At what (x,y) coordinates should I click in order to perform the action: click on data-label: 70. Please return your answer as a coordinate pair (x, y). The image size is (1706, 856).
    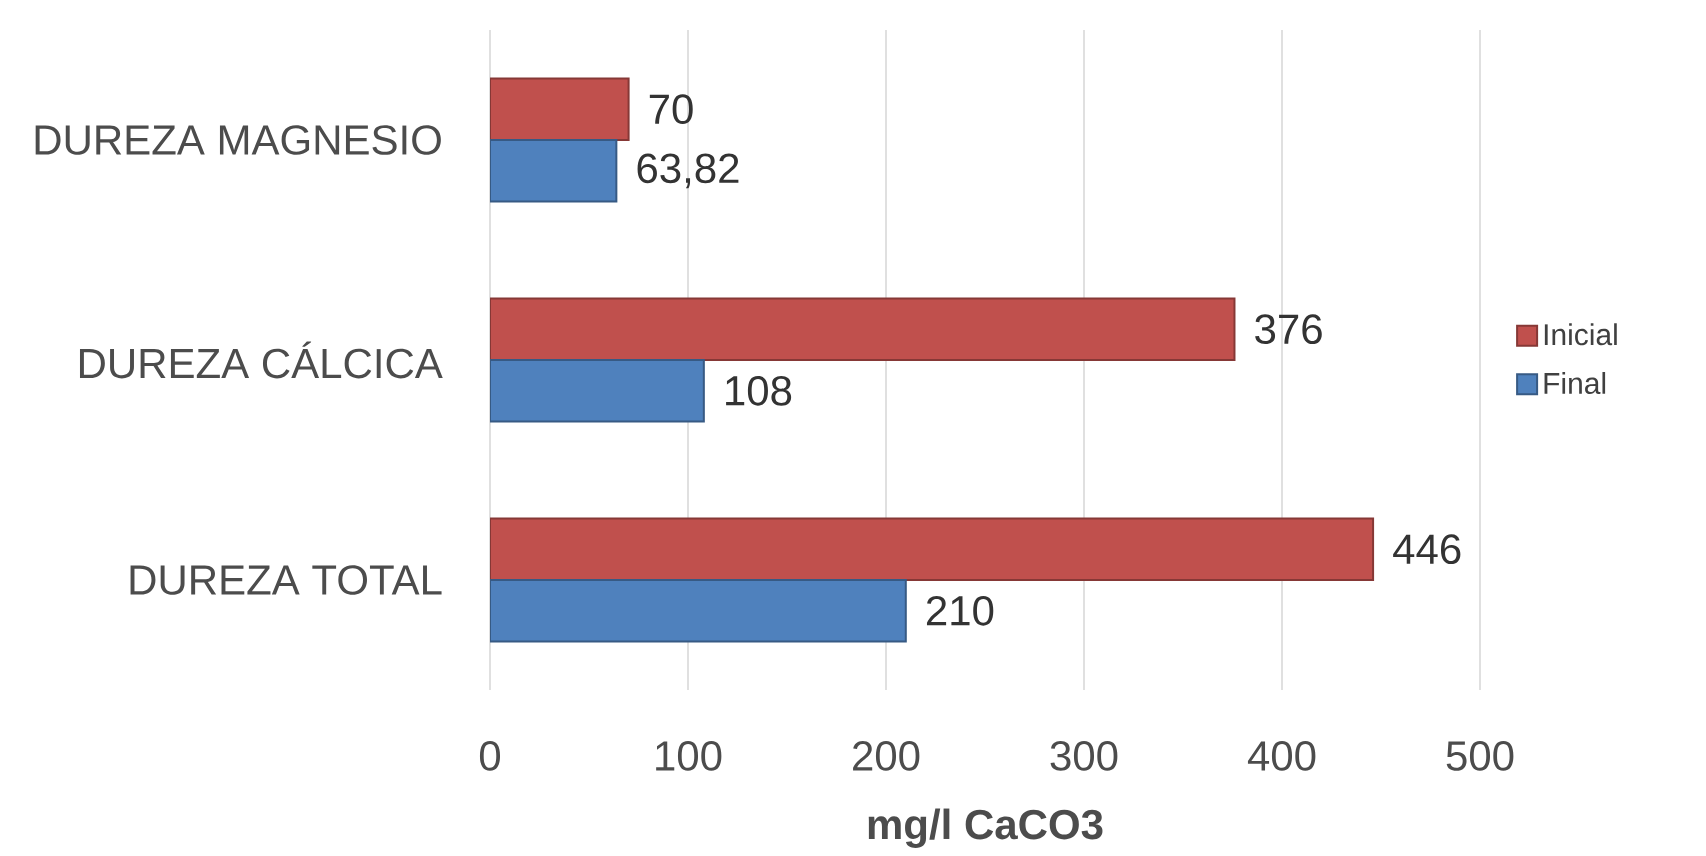
    Looking at the image, I should click on (671, 109).